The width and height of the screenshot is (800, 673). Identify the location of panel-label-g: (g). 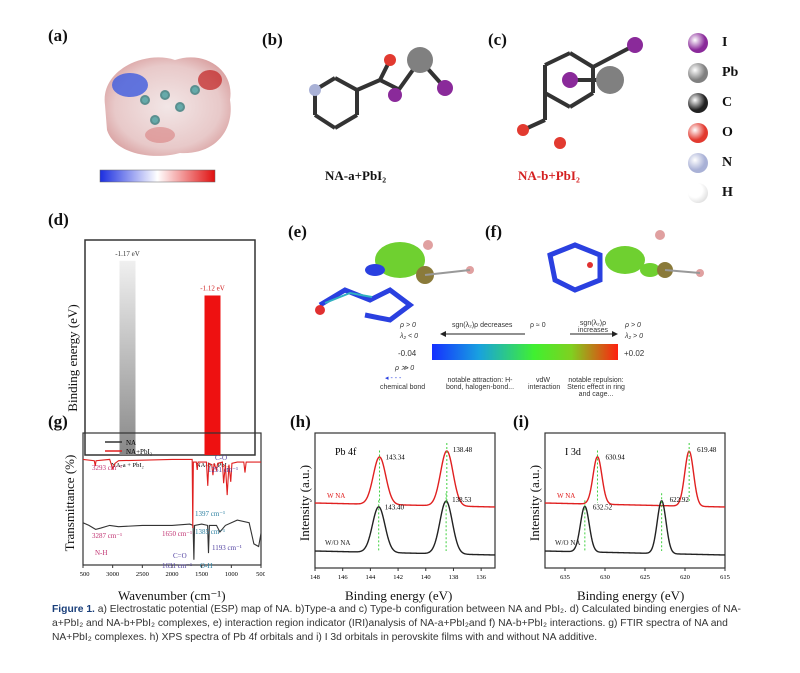
(58, 421).